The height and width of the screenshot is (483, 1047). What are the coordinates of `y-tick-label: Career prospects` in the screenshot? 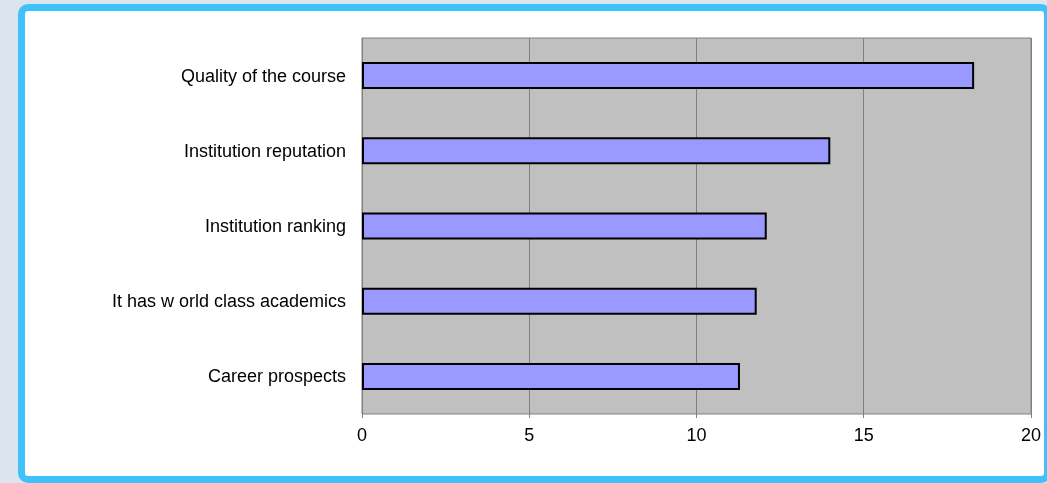 It's located at (276, 376).